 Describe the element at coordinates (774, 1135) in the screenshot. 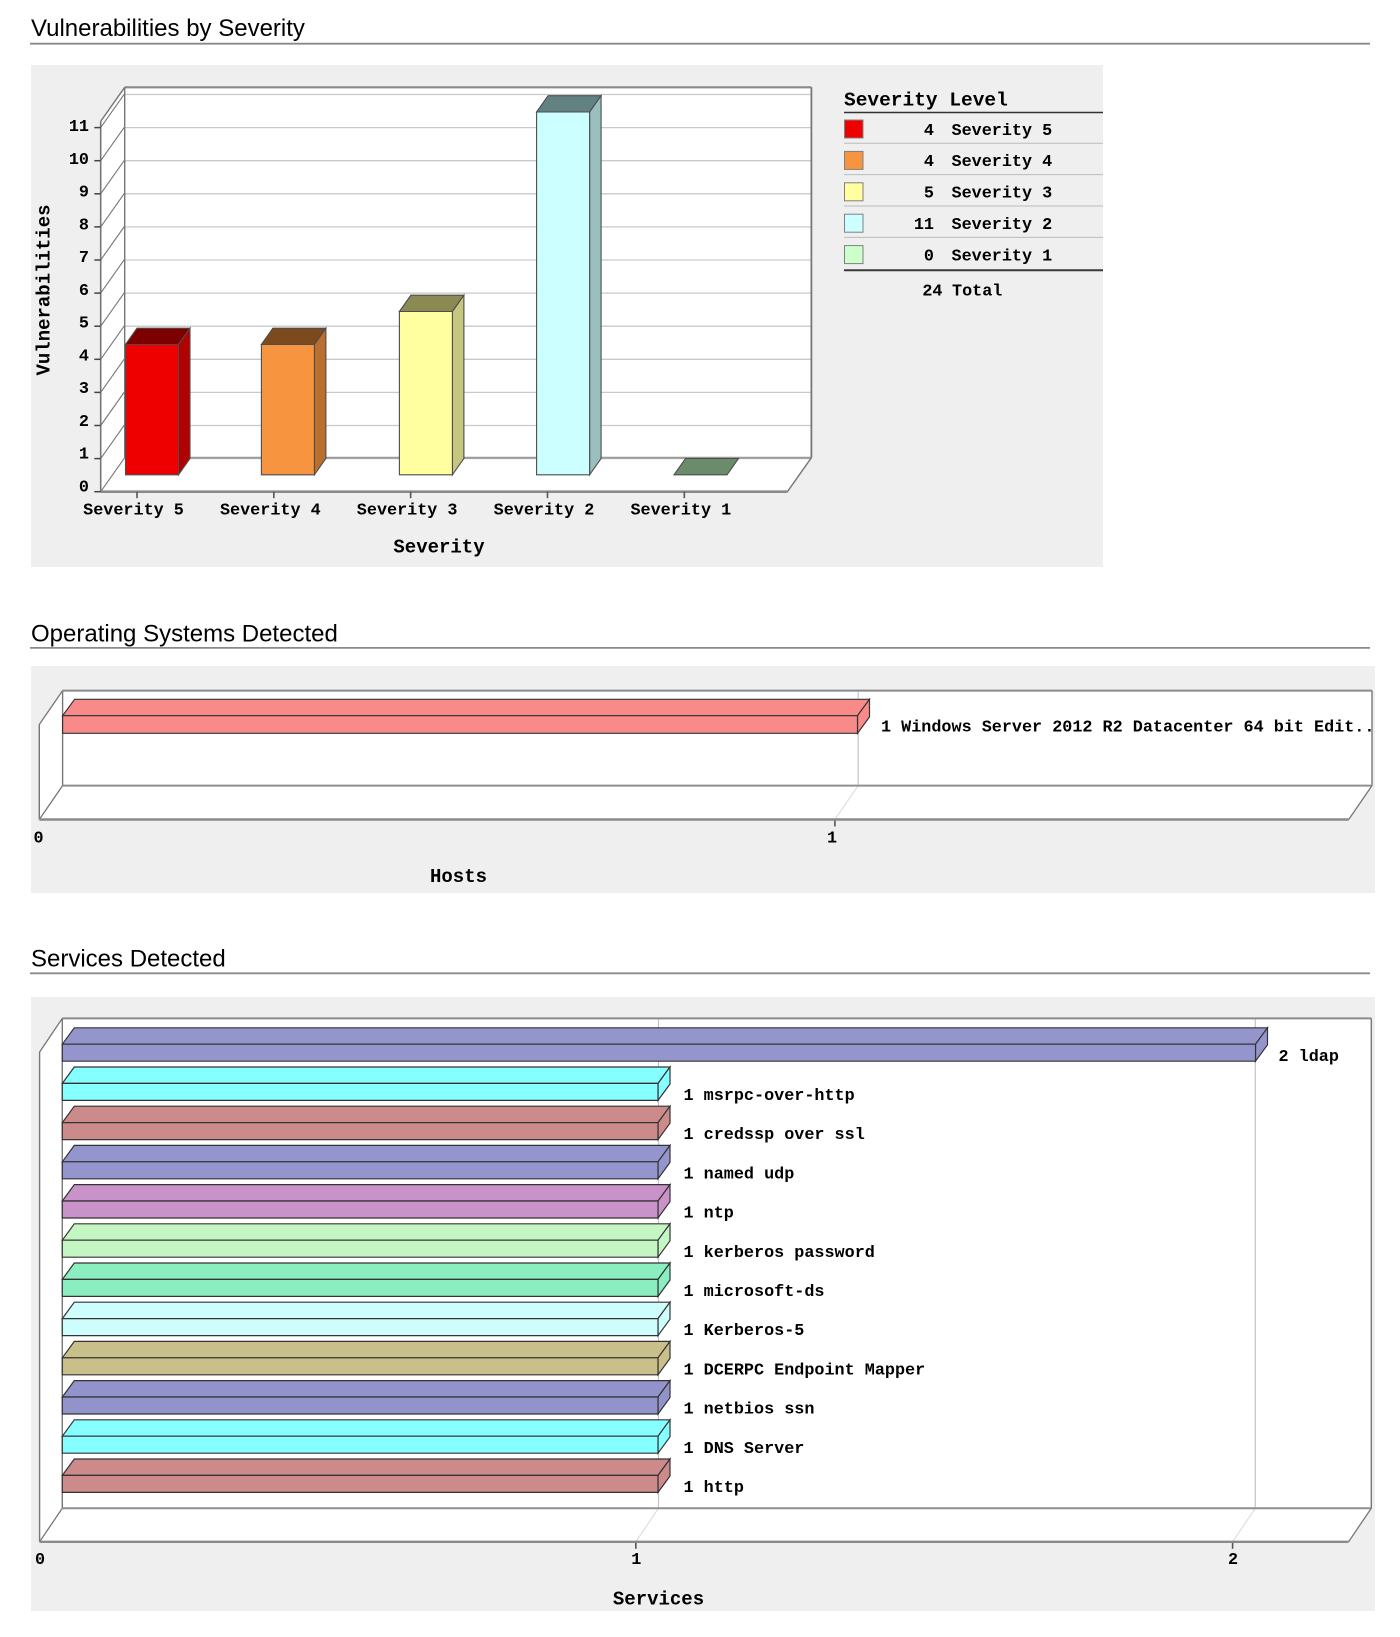

I see `svg-text: 1 credssp over ssl` at that location.